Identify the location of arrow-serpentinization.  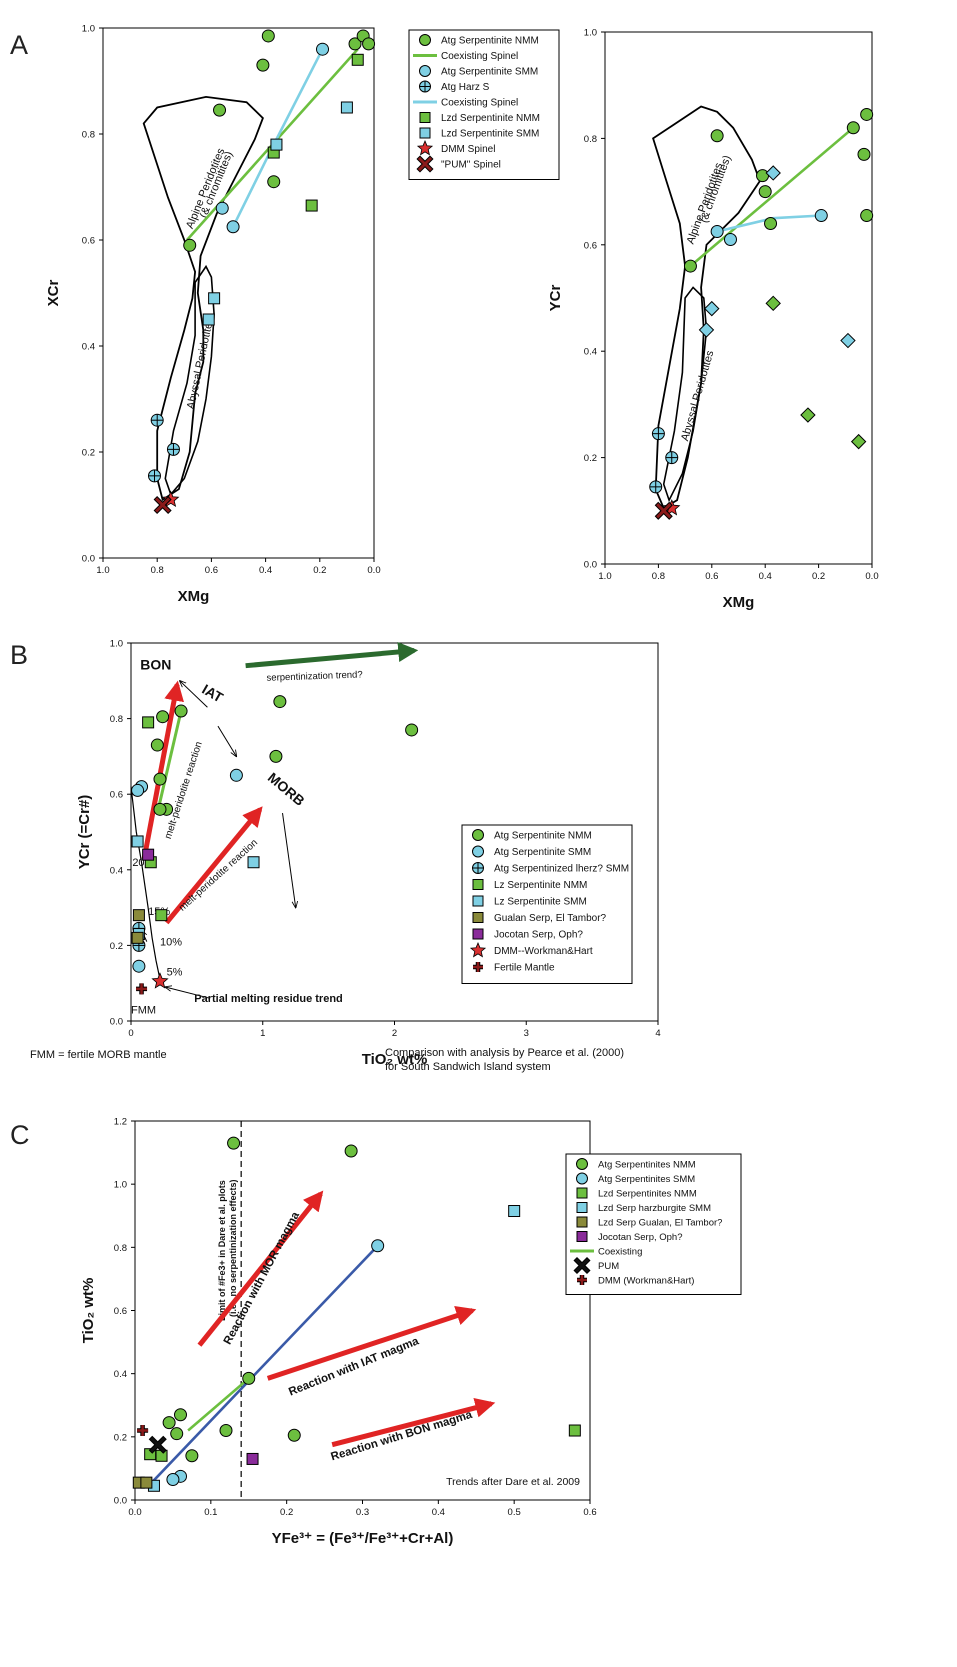
(332, 655).